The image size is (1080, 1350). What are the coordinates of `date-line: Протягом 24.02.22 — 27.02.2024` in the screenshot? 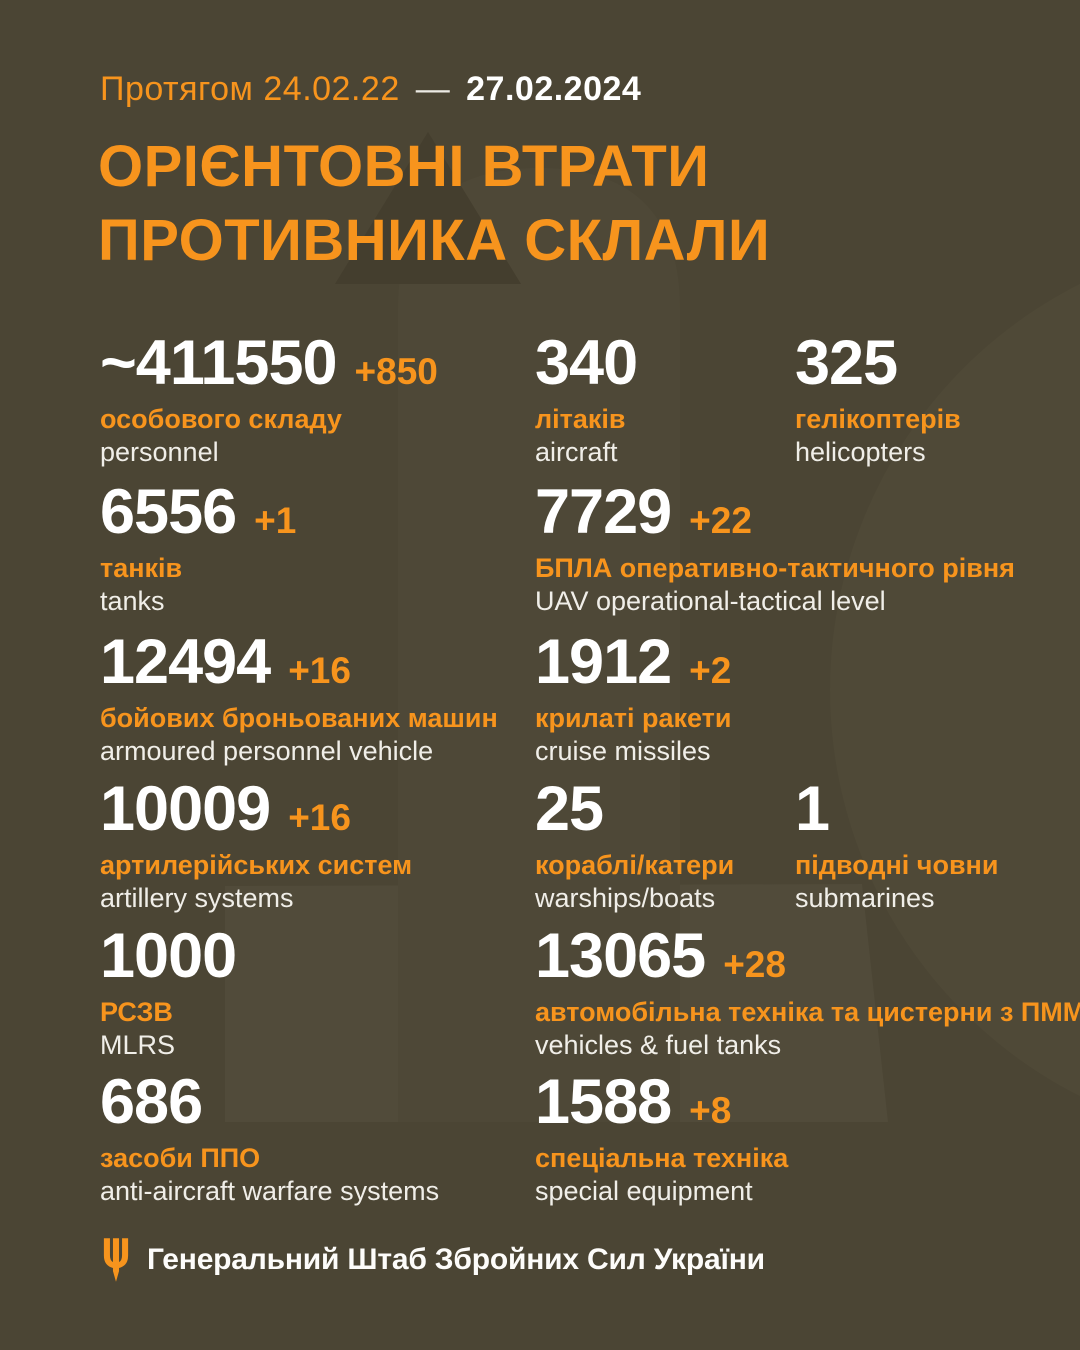 It's located at (370, 89).